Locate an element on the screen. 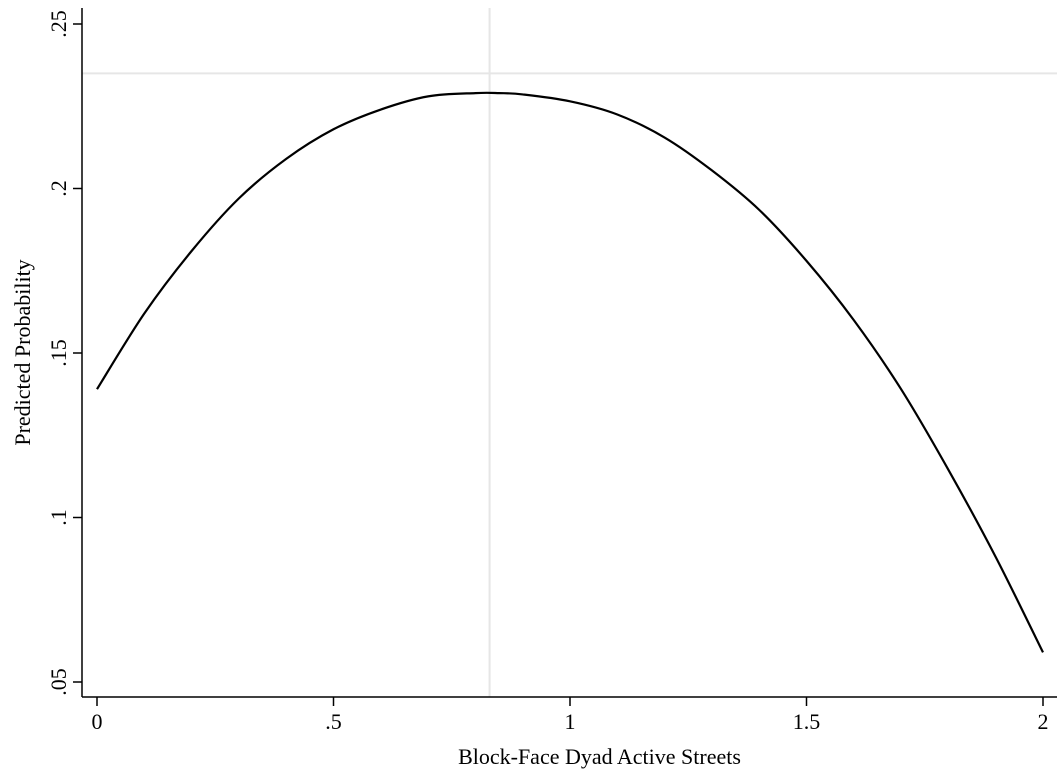 The width and height of the screenshot is (1057, 774). x-tick-label: 1 is located at coordinates (570, 721).